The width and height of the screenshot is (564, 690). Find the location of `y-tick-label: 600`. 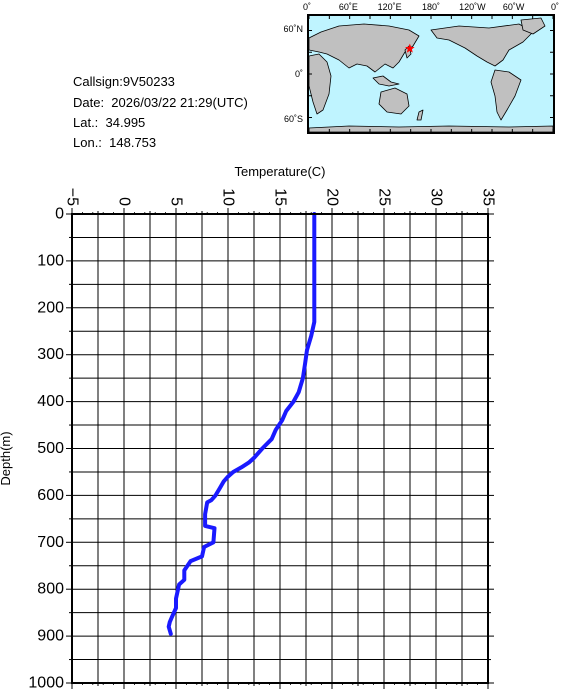

y-tick-label: 600 is located at coordinates (50, 495).